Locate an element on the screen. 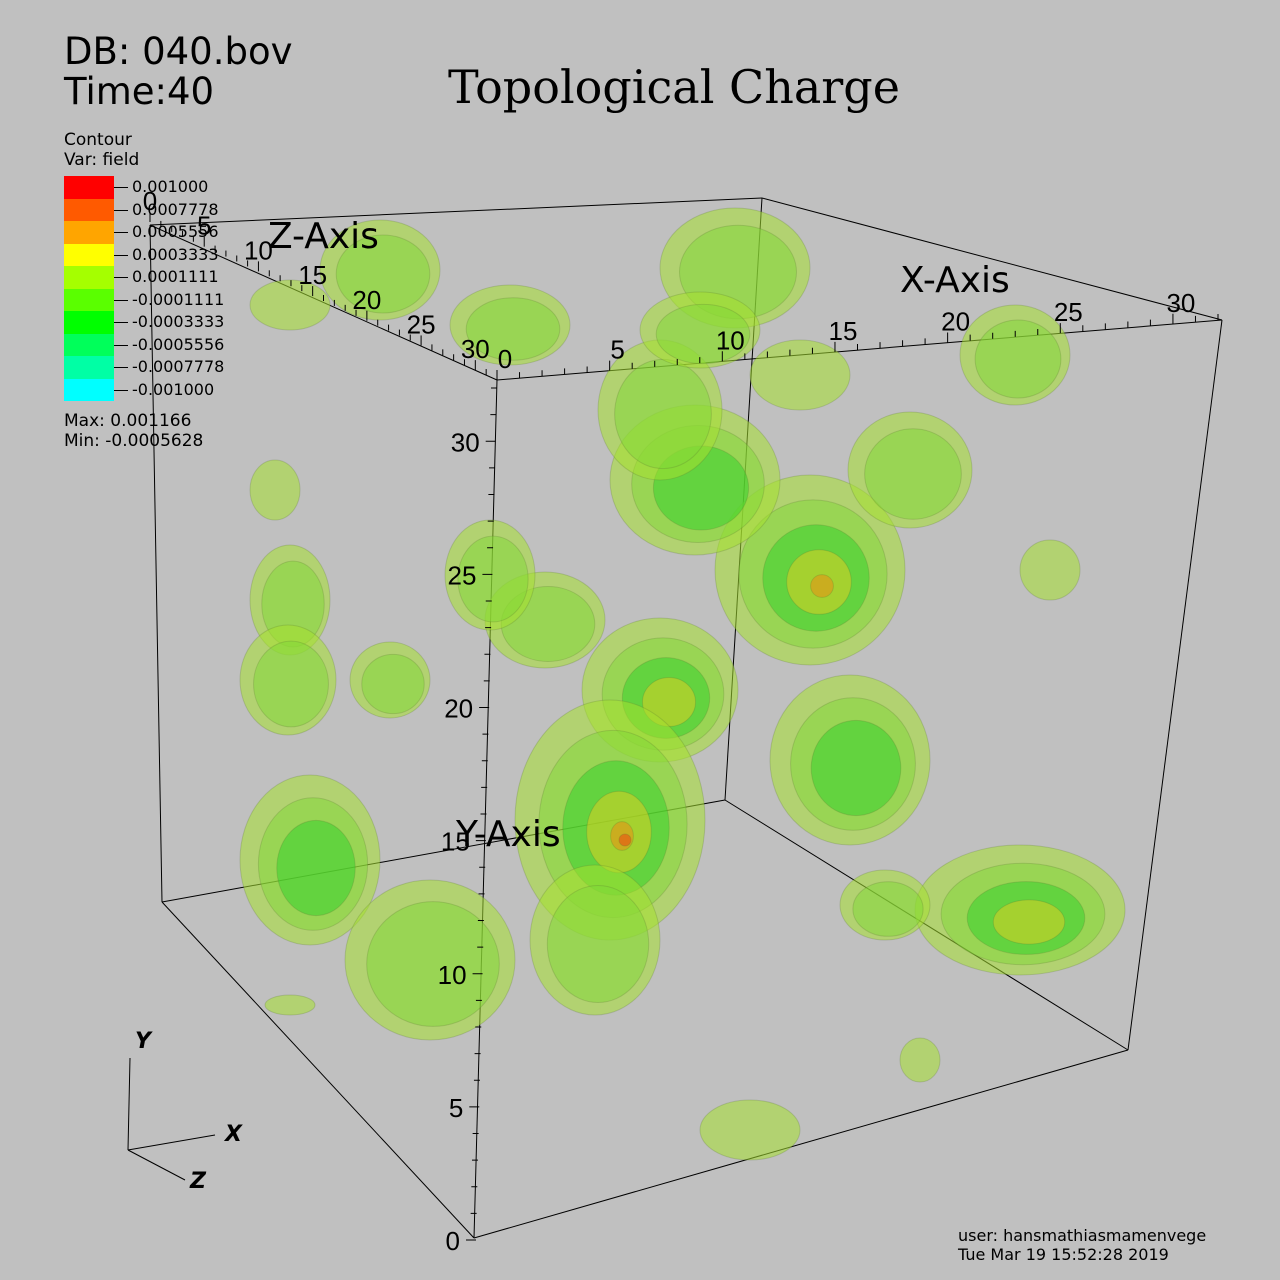 Image resolution: width=1280 pixels, height=1280 pixels. legend-label: 0.0001111 is located at coordinates (169, 277).